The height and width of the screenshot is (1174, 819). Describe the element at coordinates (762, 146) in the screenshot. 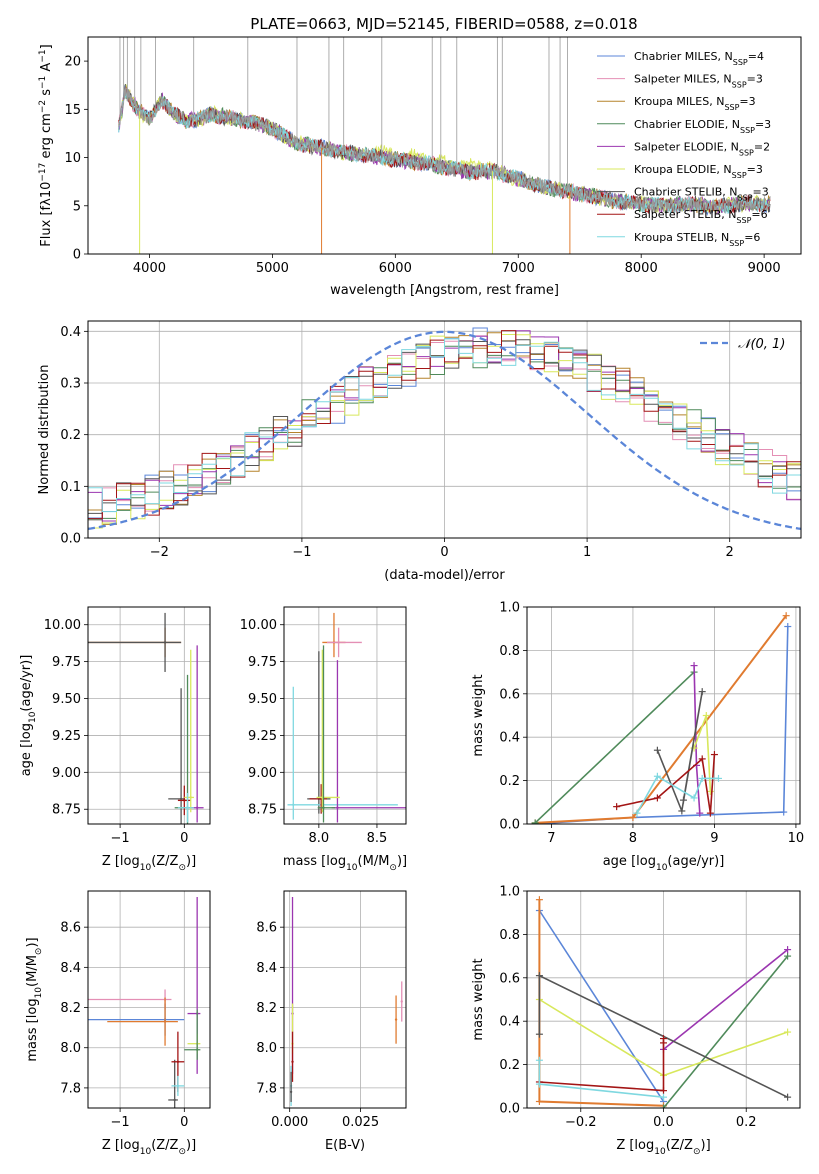

I see `legend-suffix: =2` at that location.